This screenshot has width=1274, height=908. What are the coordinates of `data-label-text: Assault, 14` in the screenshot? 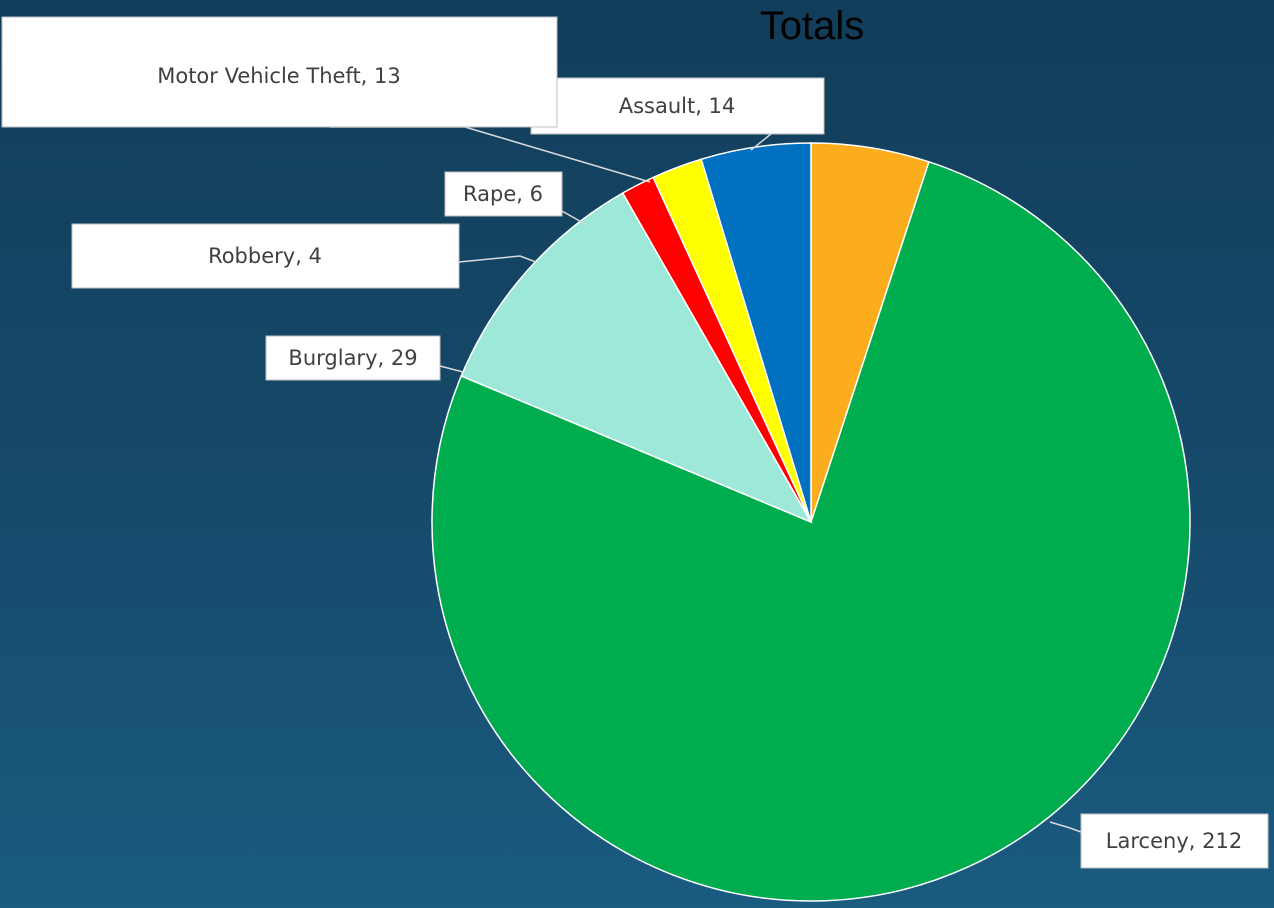 It's located at (677, 106).